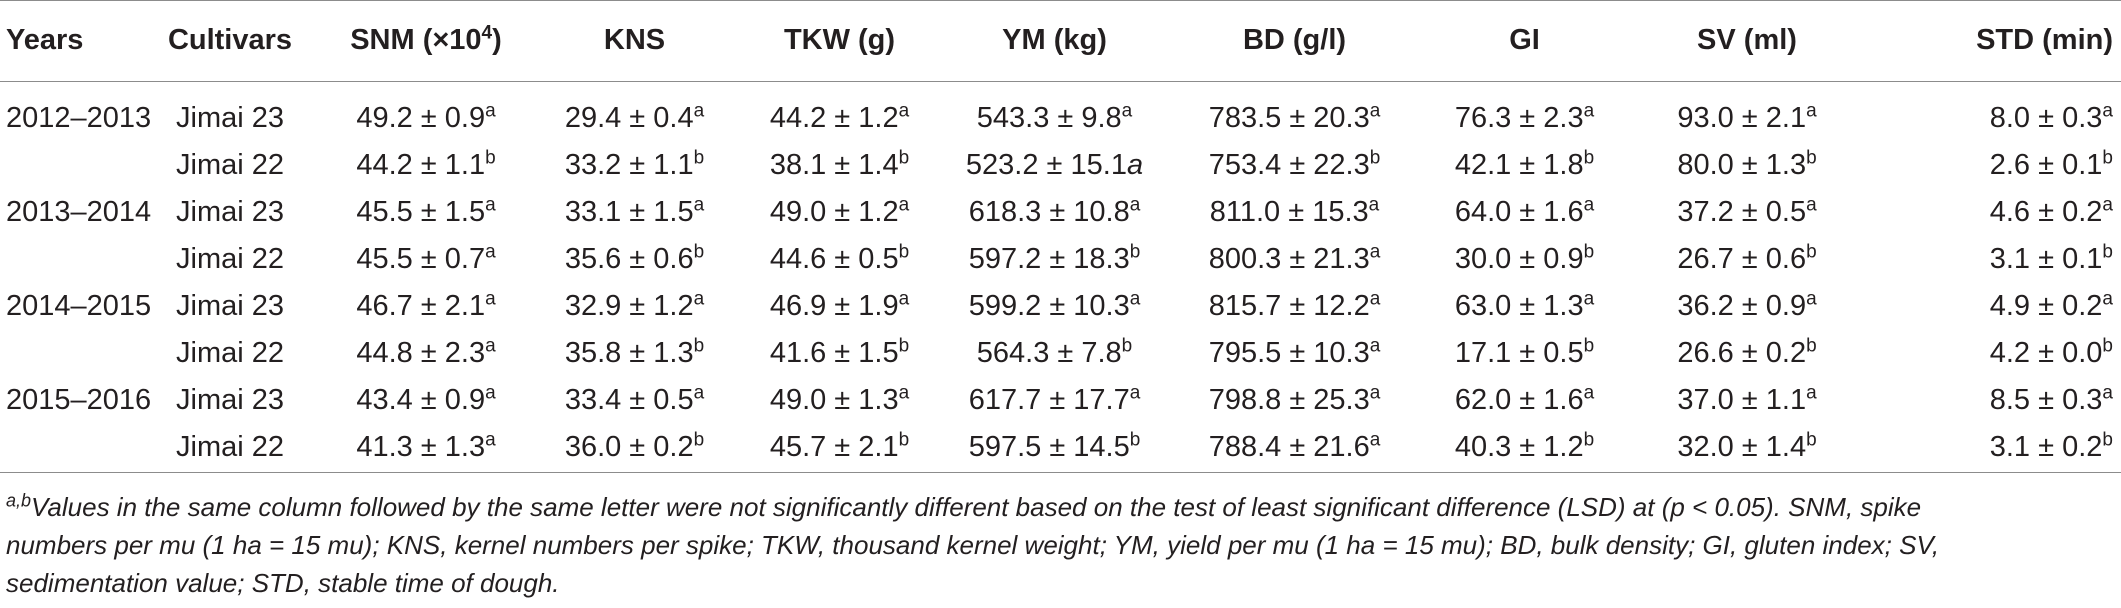 This screenshot has height=608, width=2121. I want to click on cell-bd: 795.5 ± 10.3a, so click(1294, 353).